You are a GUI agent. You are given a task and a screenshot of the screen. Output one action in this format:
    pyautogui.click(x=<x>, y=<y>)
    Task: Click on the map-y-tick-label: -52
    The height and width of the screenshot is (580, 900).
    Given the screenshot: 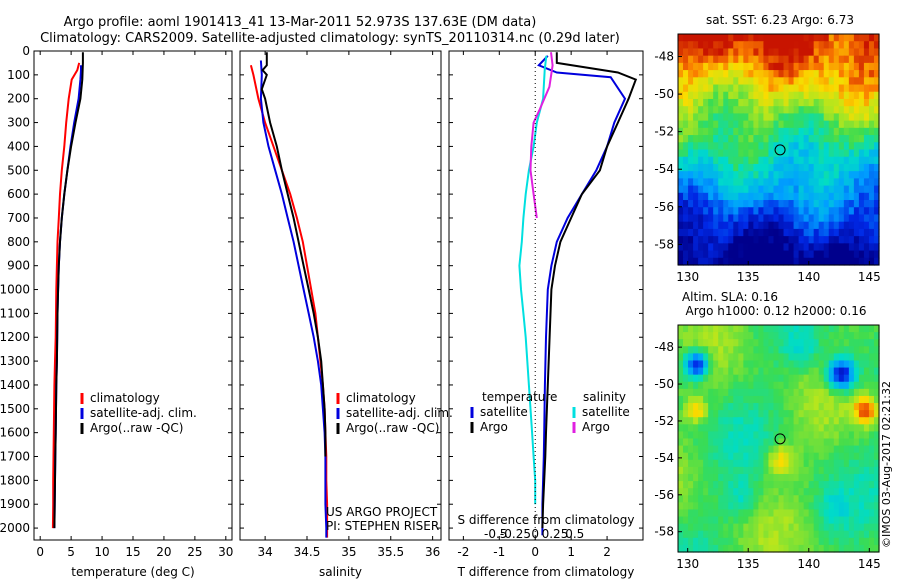 What is the action you would take?
    pyautogui.click(x=664, y=421)
    